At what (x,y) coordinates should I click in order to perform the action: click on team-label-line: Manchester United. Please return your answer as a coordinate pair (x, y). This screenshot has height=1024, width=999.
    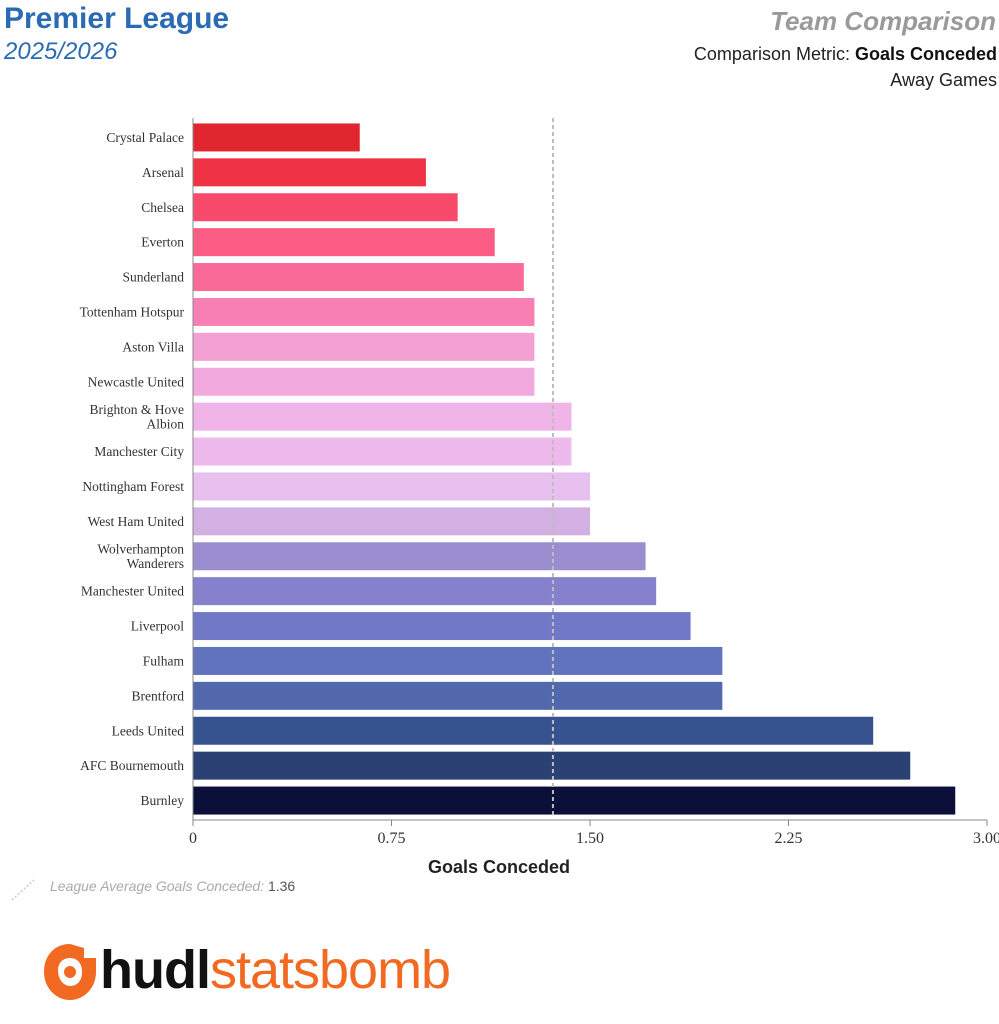
    Looking at the image, I should click on (132, 591).